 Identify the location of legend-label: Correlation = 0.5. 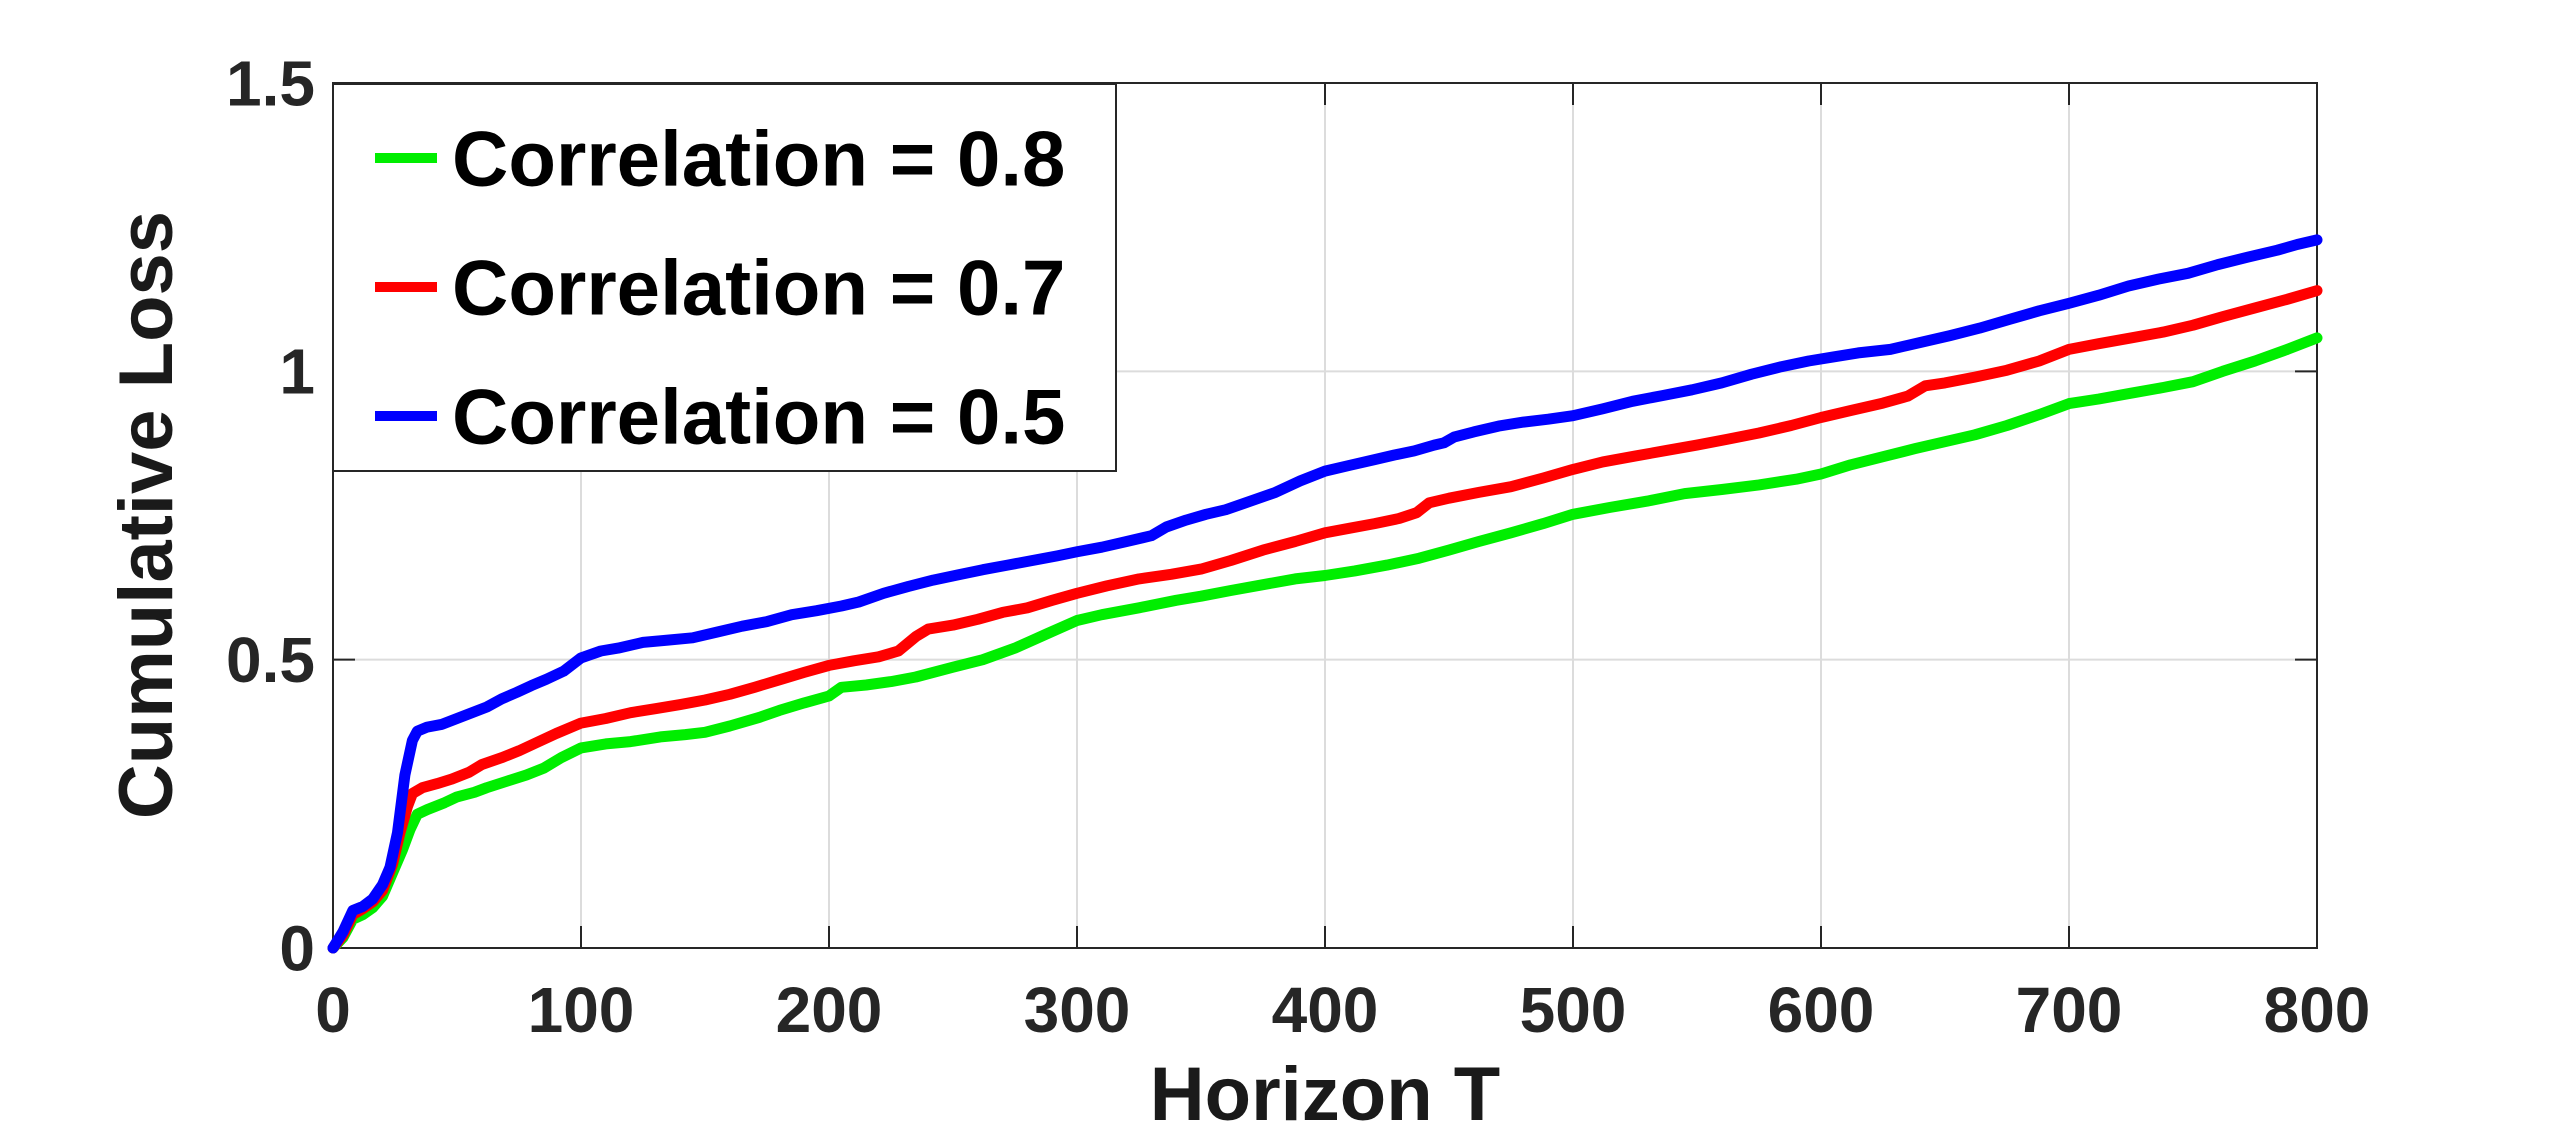
(758, 416).